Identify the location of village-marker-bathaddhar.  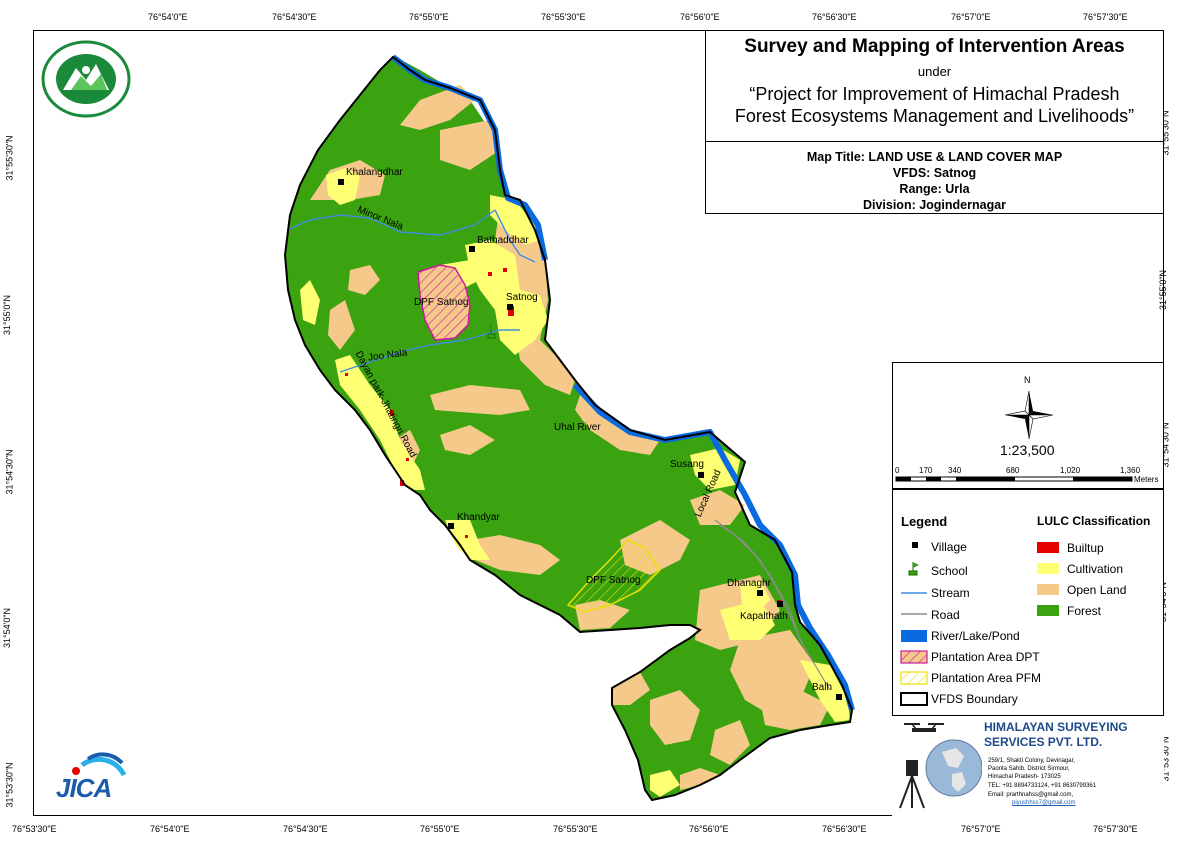
(472, 249).